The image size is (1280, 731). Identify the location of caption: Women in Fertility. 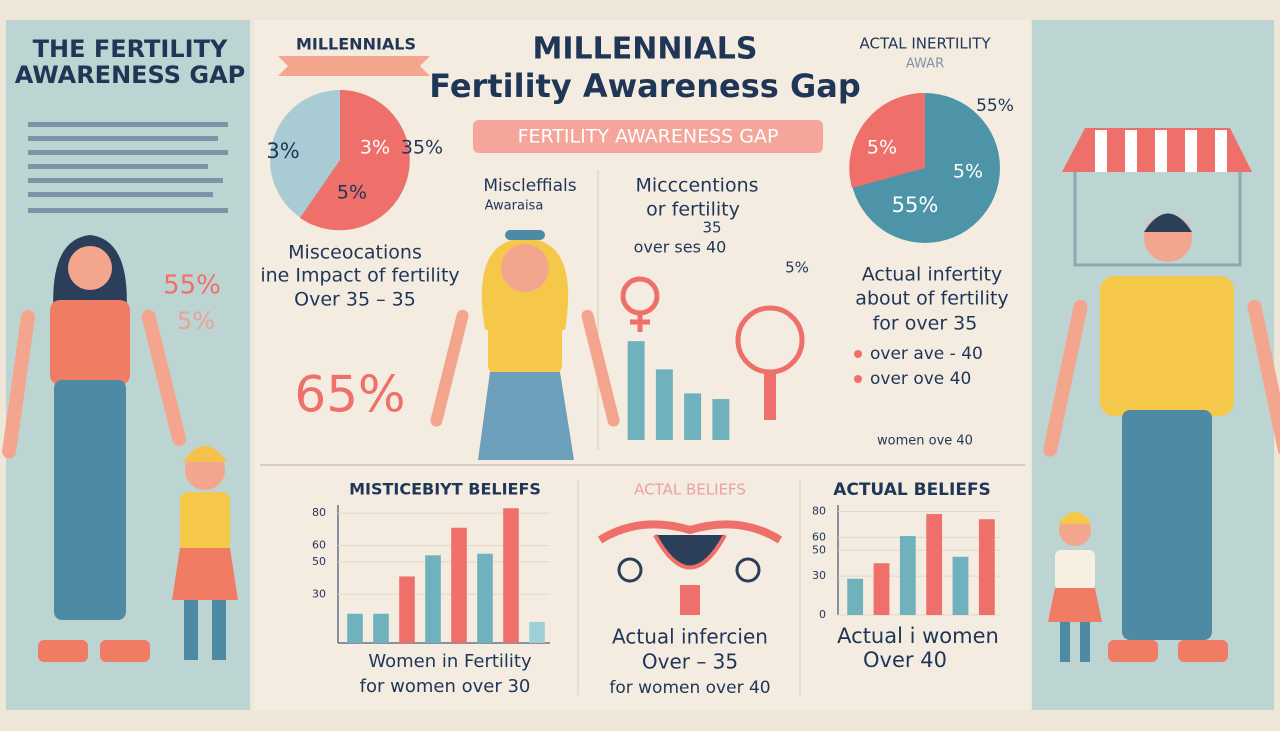
(450, 661).